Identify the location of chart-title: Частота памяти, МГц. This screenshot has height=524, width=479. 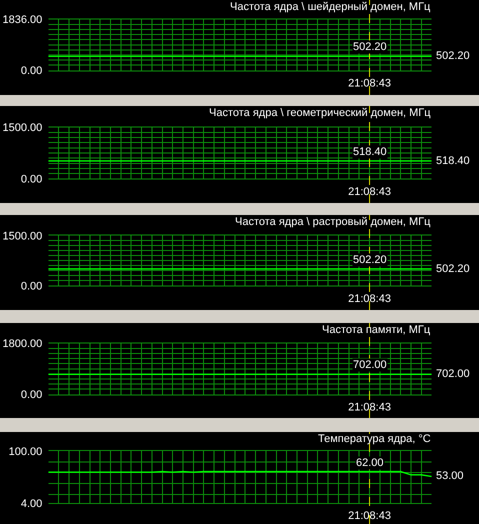
(376, 330).